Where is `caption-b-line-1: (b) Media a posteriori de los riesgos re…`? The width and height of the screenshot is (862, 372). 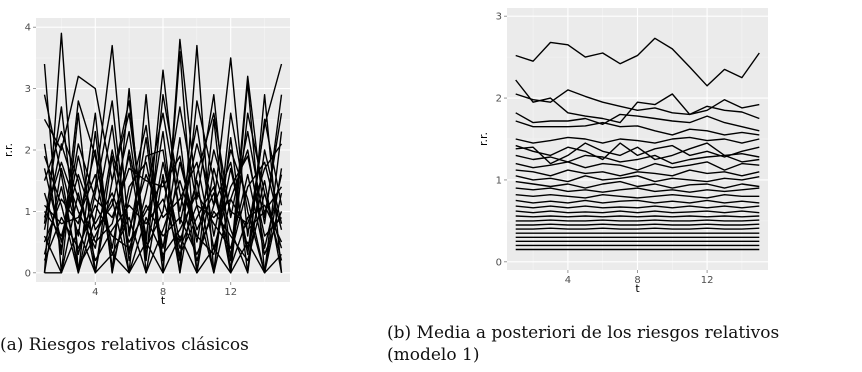
caption-b-line-1: (b) Media a posteriori de los riesgos re… is located at coordinates (583, 333).